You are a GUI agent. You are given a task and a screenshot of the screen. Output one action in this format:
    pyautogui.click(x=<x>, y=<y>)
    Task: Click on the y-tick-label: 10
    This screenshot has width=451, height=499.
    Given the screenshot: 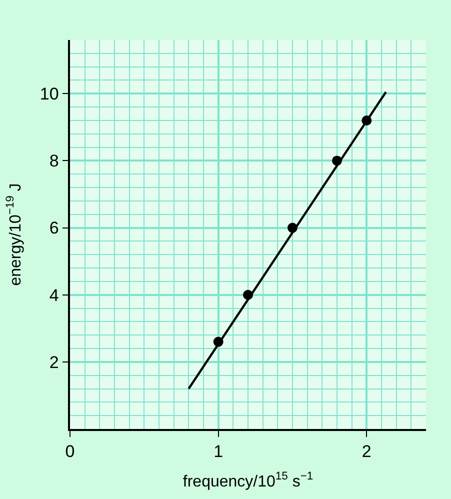 What is the action you would take?
    pyautogui.click(x=49, y=94)
    